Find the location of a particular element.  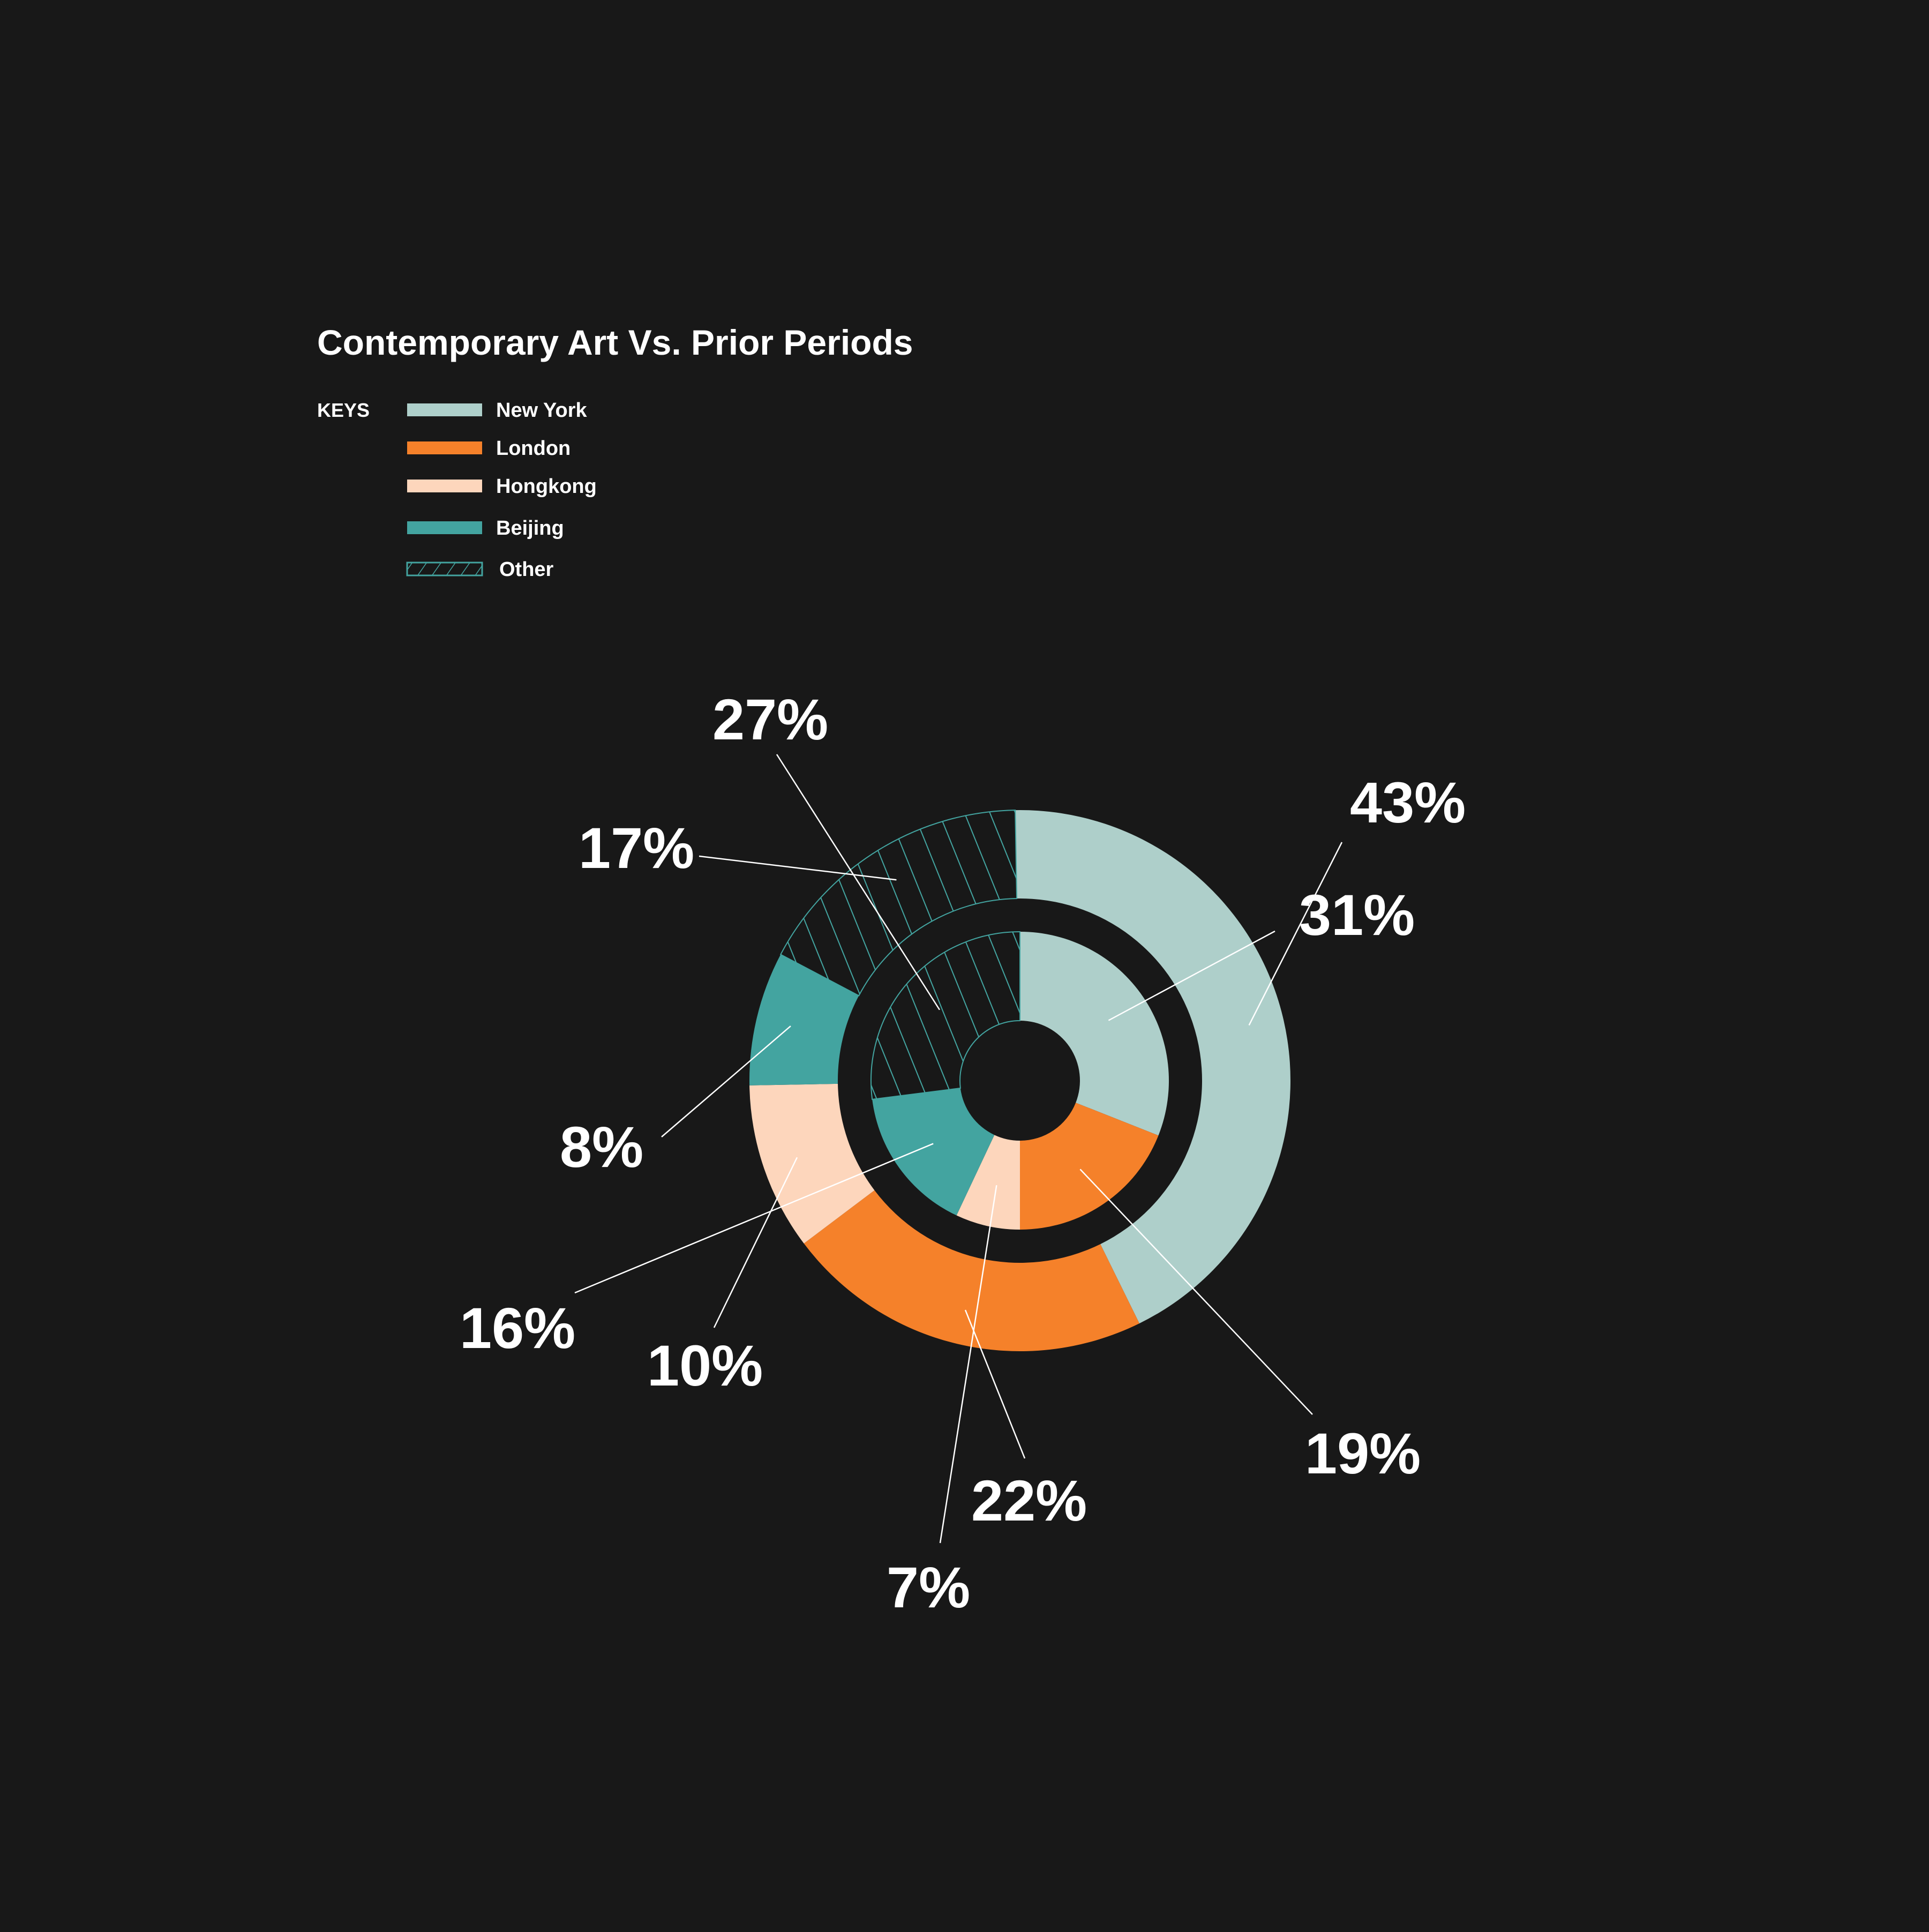

legend-label-hongkong: Hongkong is located at coordinates (546, 486).